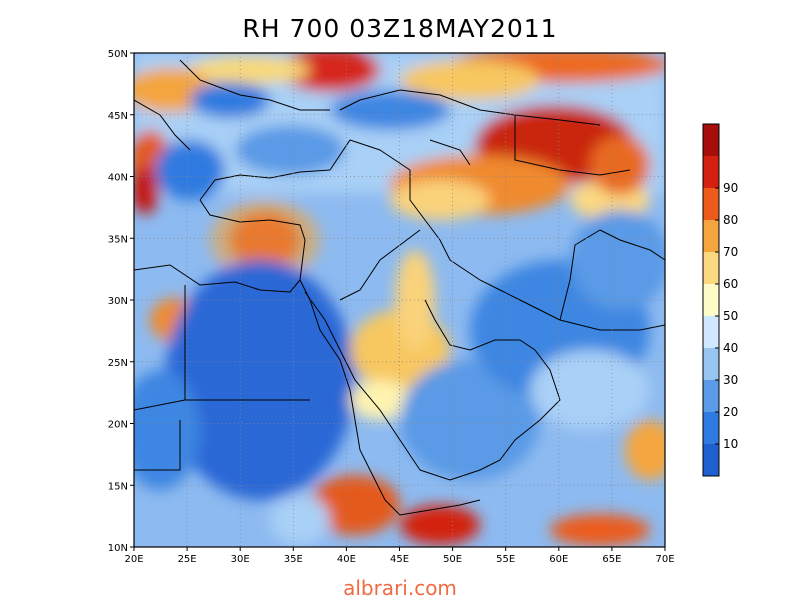  I want to click on longitude-labels: 20E 25E 30E 35E 40E 45E 50E 55E 60E 65E 70E, so click(399, 556).